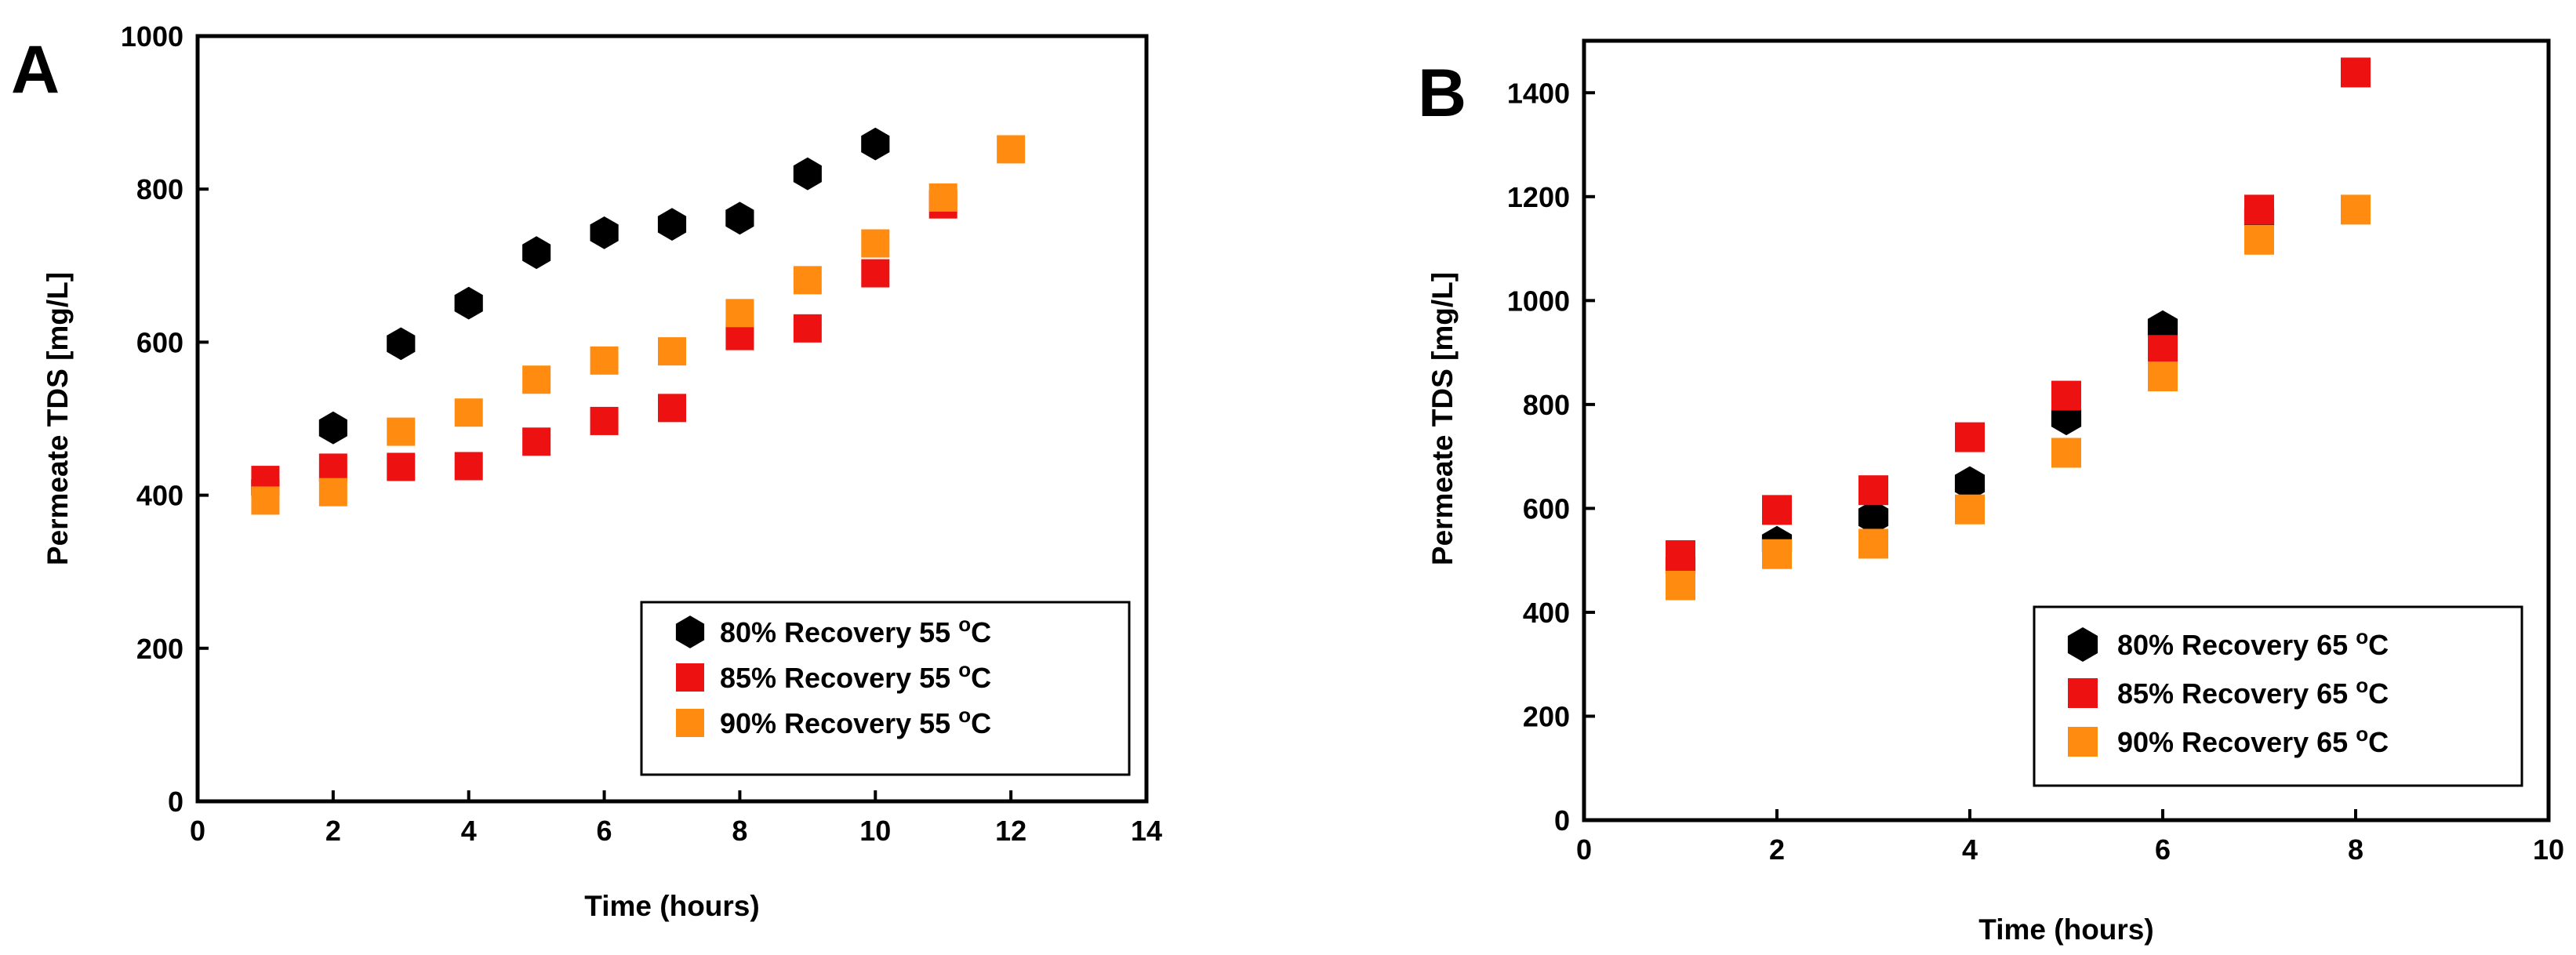  Describe the element at coordinates (152, 36) in the screenshot. I see `y-tick-label: 1000` at that location.